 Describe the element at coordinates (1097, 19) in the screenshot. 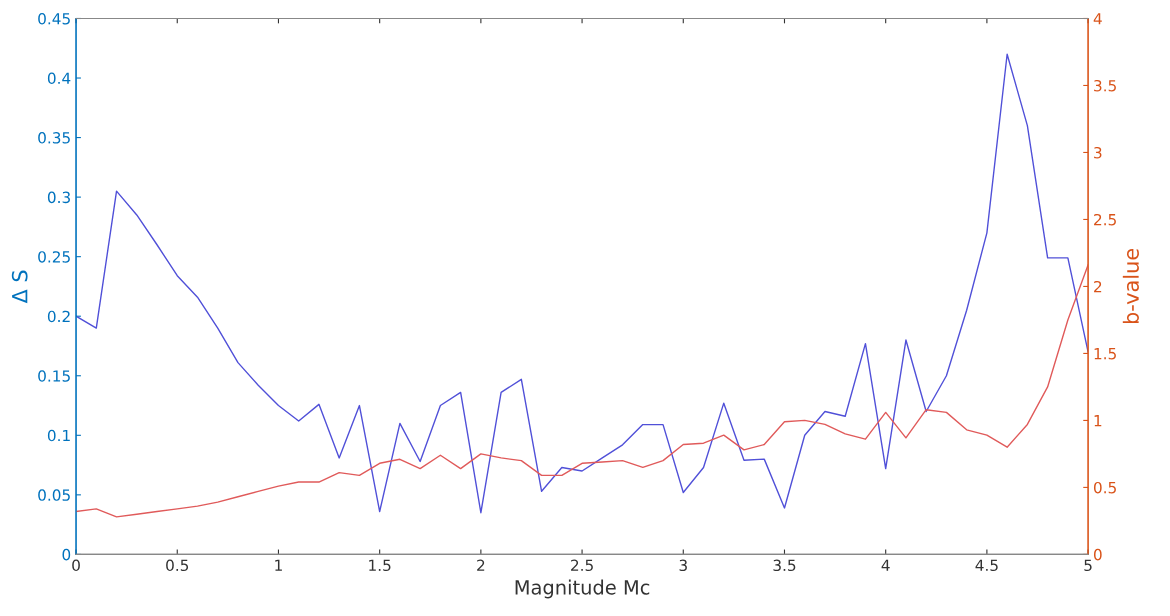

I see `y2-tick-label: 4` at that location.